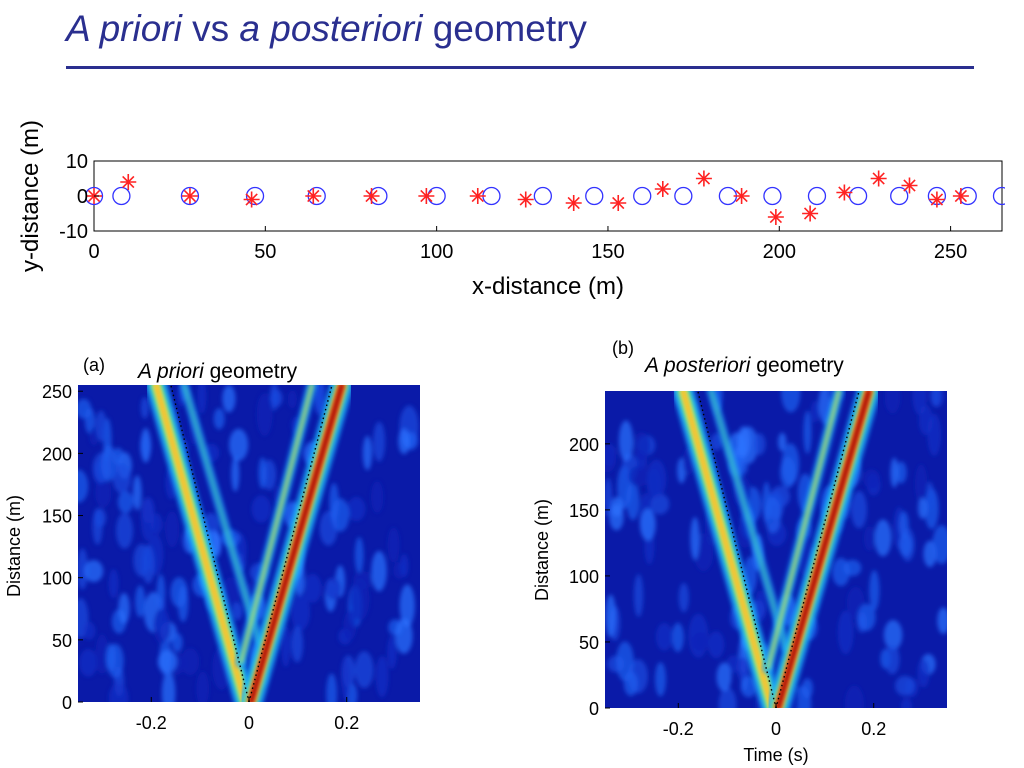 The height and width of the screenshot is (768, 1024). What do you see at coordinates (82, 197) in the screenshot?
I see `scatter-y-tick-label: 0` at bounding box center [82, 197].